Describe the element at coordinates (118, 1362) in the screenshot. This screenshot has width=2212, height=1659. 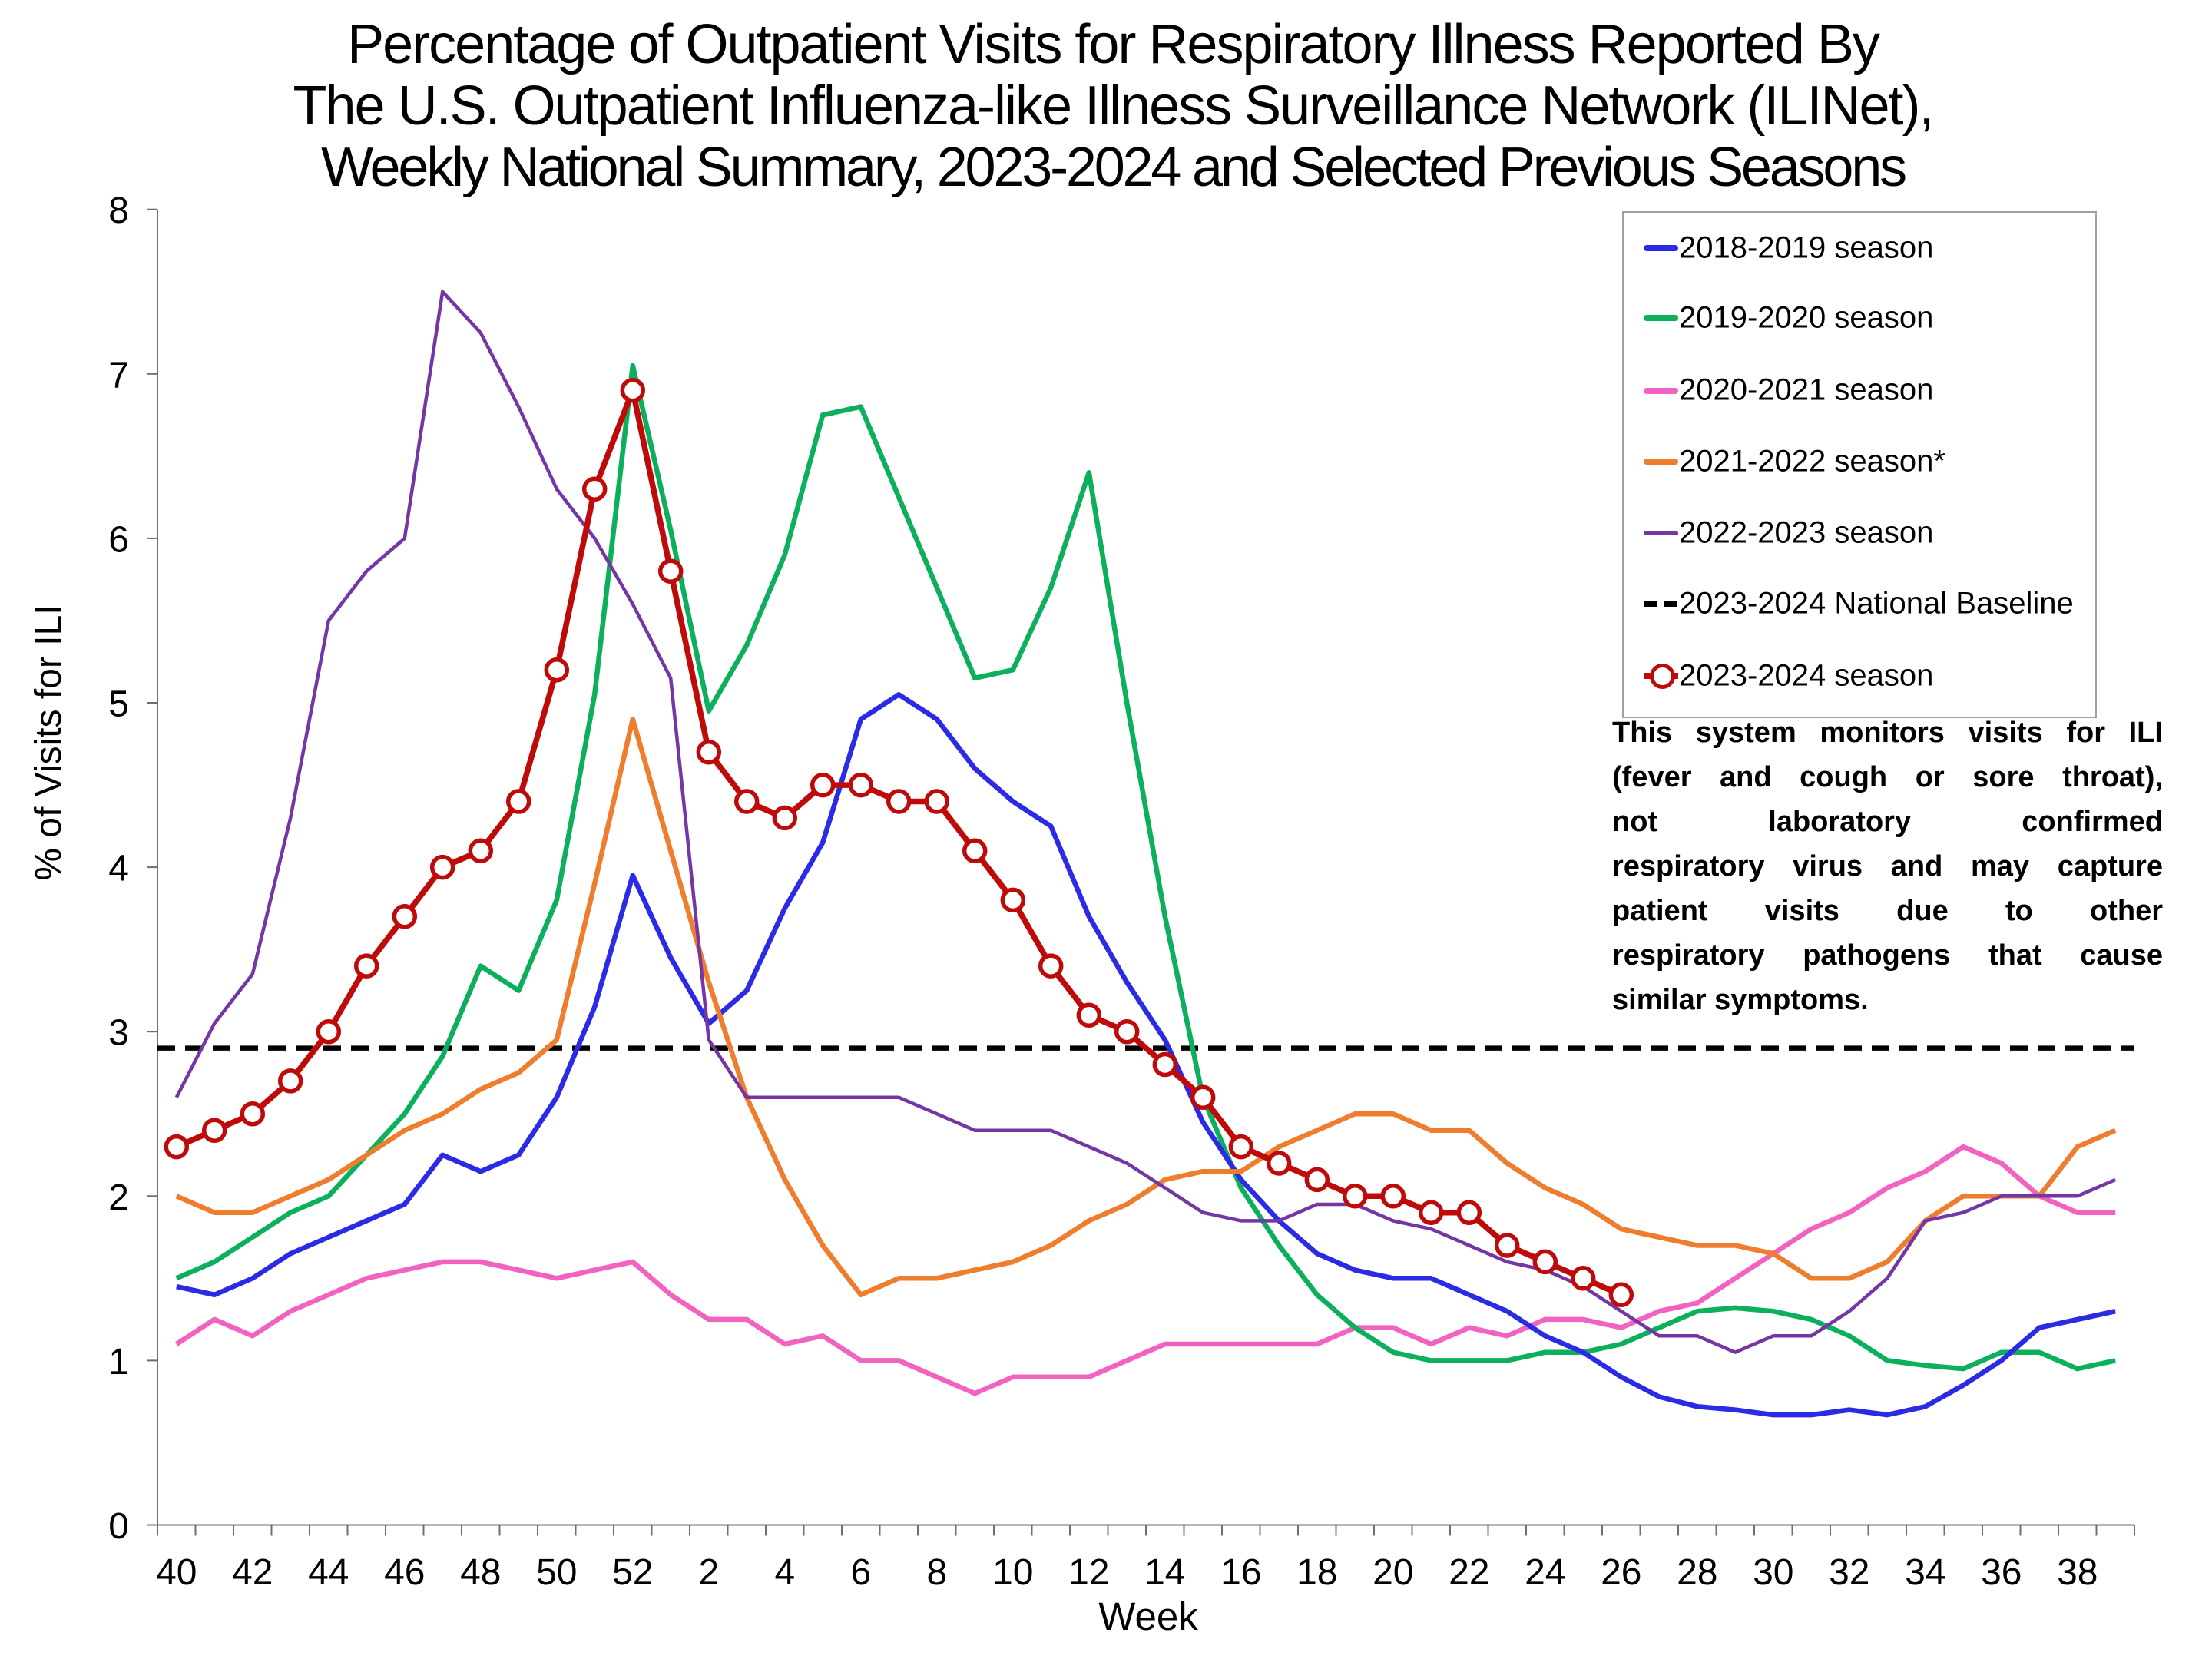
I see `svg-text: 1` at that location.